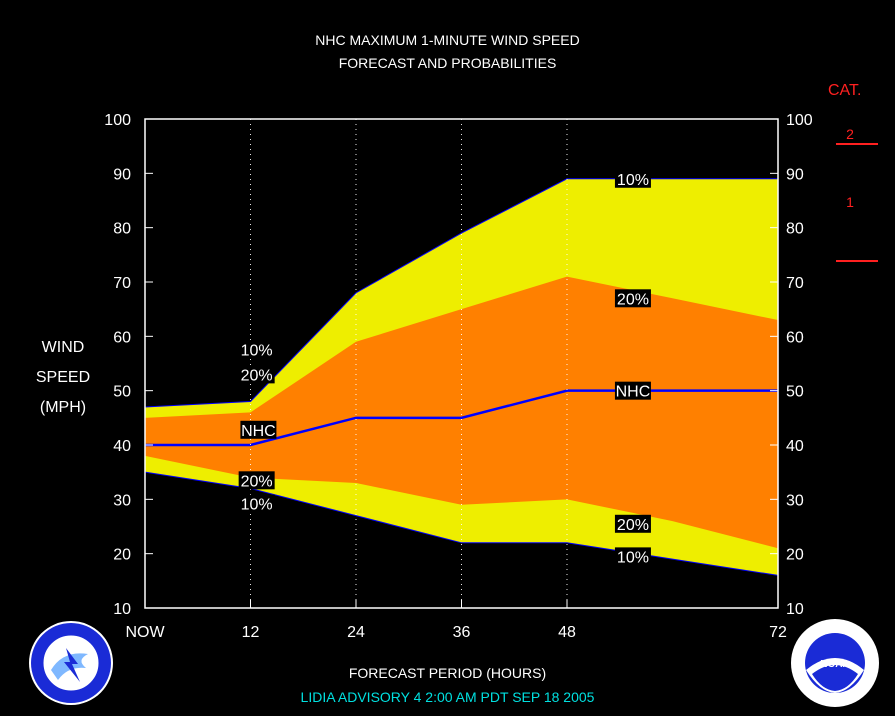  What do you see at coordinates (122, 609) in the screenshot?
I see `y-tick-label-left: 10` at bounding box center [122, 609].